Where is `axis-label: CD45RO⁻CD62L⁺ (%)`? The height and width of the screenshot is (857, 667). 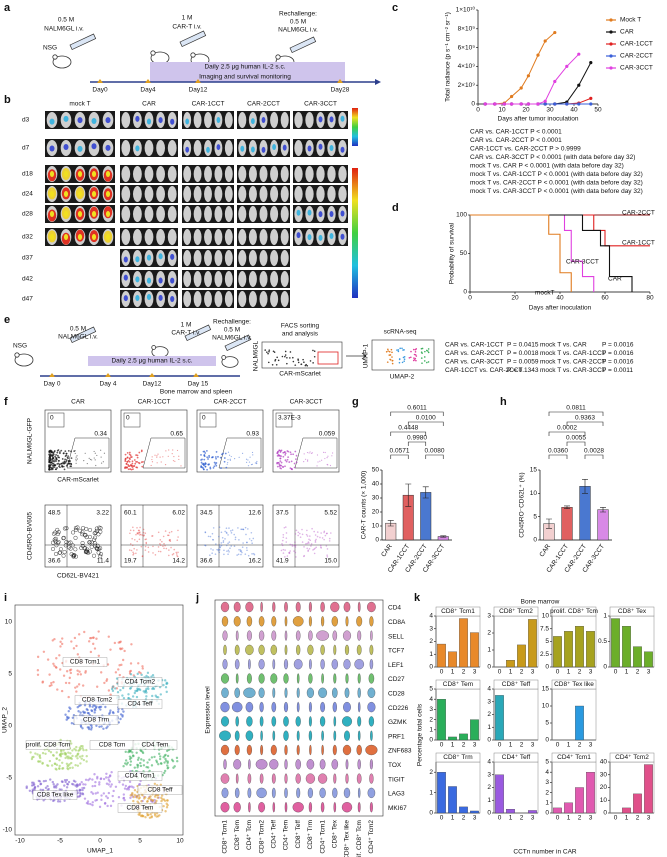 axis-label: CD45RO⁻CD62L⁺ (%) is located at coordinates (522, 504).